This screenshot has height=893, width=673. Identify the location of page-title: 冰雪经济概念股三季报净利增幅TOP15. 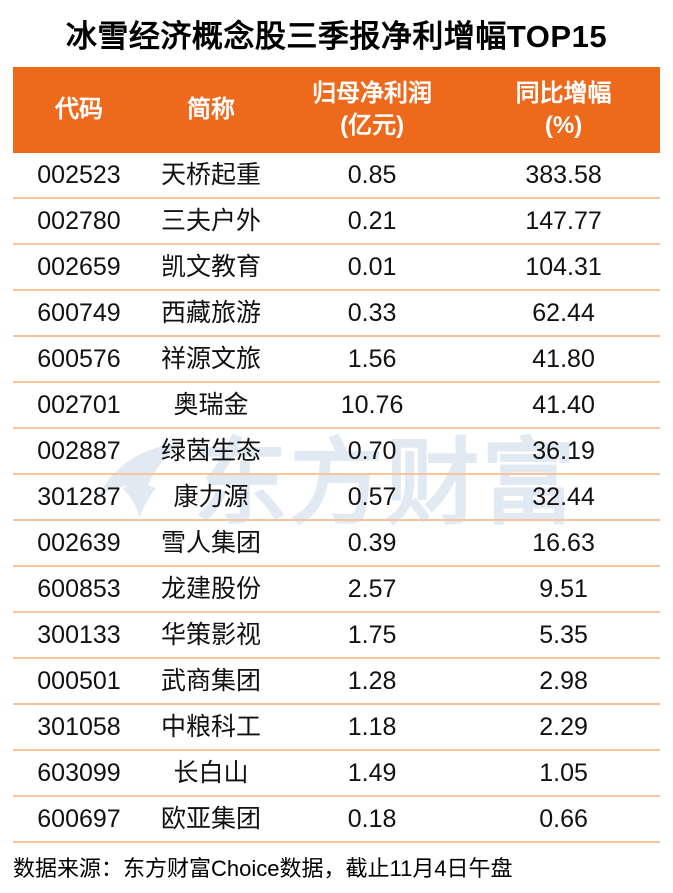
(336, 36).